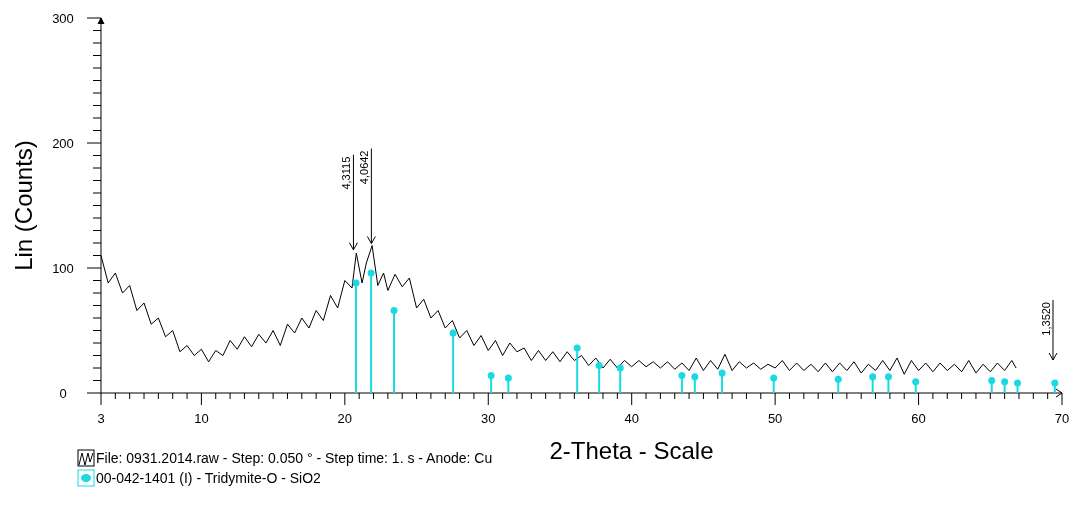  Describe the element at coordinates (346, 173) in the screenshot. I see `annotation: 4,3115` at that location.